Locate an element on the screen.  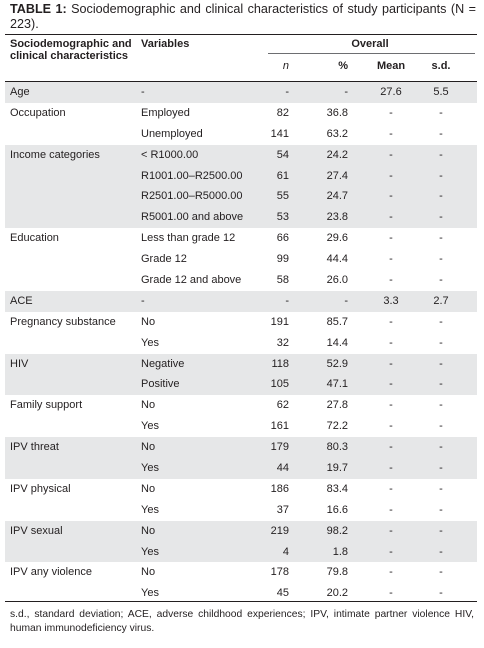
table-row: IPV physical No 186 83.4 - - is located at coordinates (241, 489).